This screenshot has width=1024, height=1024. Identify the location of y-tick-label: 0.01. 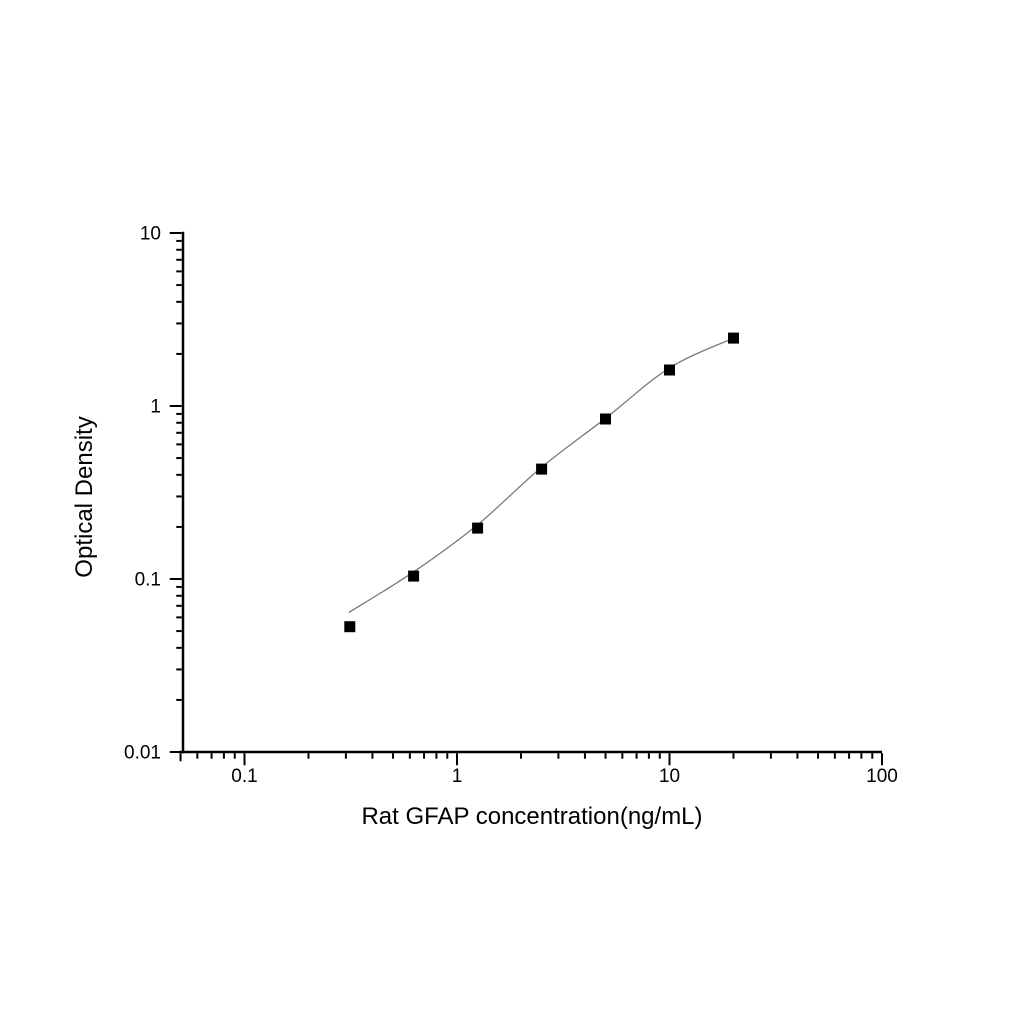
(142, 753).